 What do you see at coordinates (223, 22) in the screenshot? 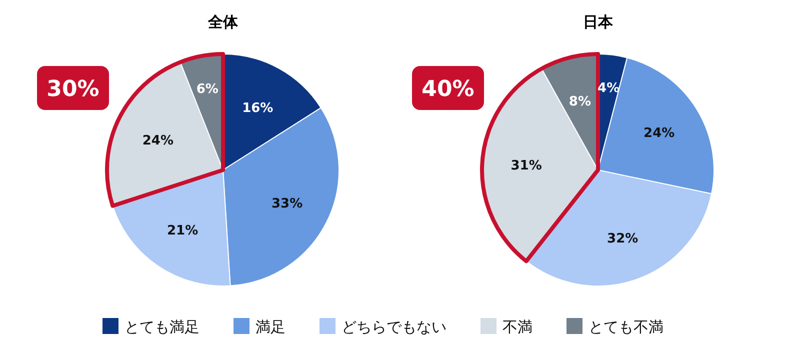
I see `chart-title: 全体` at bounding box center [223, 22].